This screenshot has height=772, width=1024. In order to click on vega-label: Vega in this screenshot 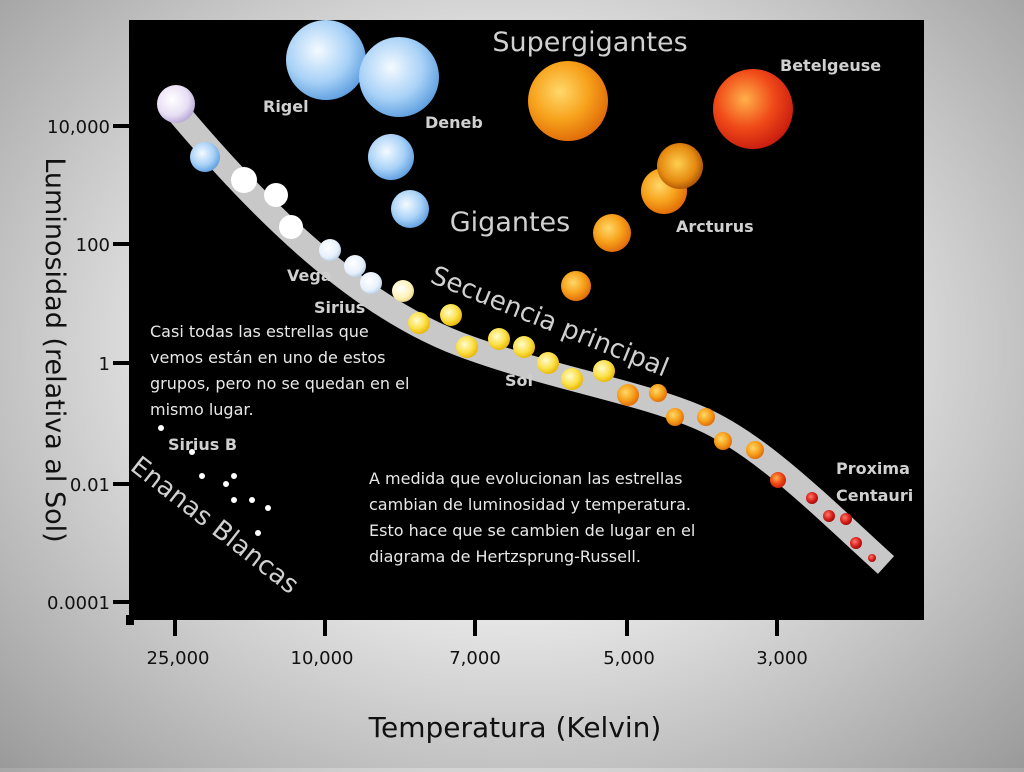, I will do `click(309, 275)`.